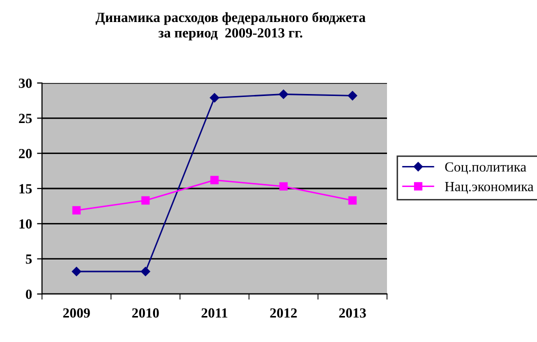 This screenshot has width=537, height=342. What do you see at coordinates (29, 294) in the screenshot?
I see `y-tick-label: 0` at bounding box center [29, 294].